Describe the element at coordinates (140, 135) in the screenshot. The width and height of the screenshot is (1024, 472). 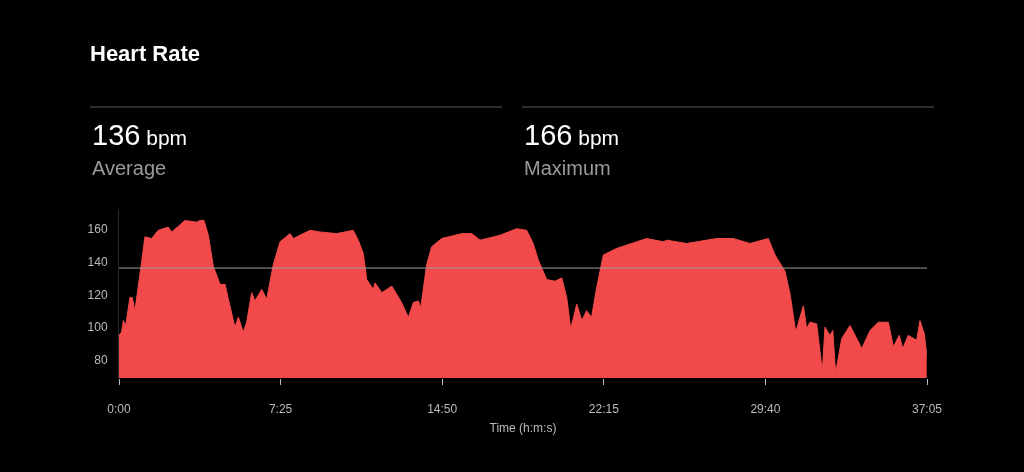
I see `text: 136 bpm` at that location.